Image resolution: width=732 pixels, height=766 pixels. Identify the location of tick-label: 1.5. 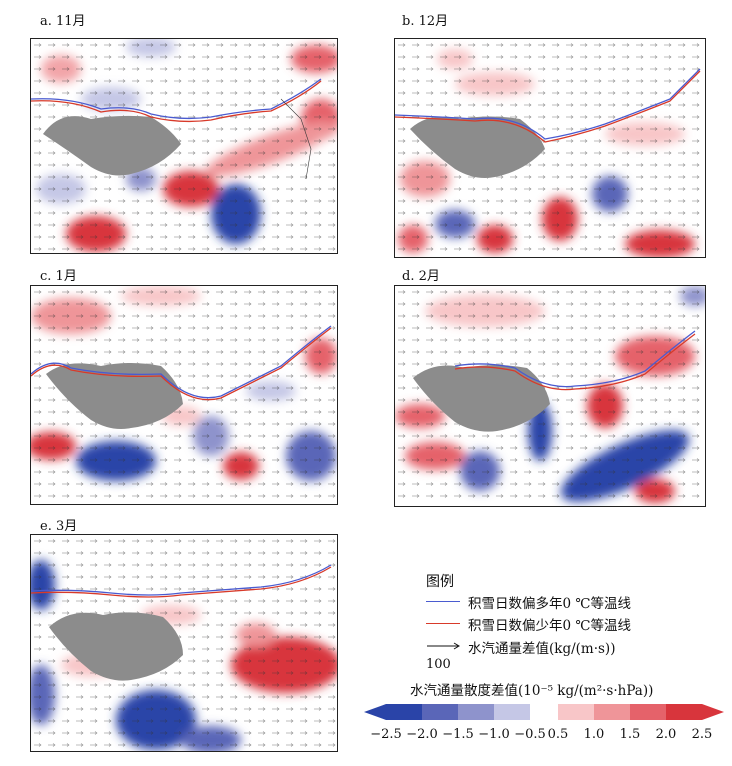
(630, 734).